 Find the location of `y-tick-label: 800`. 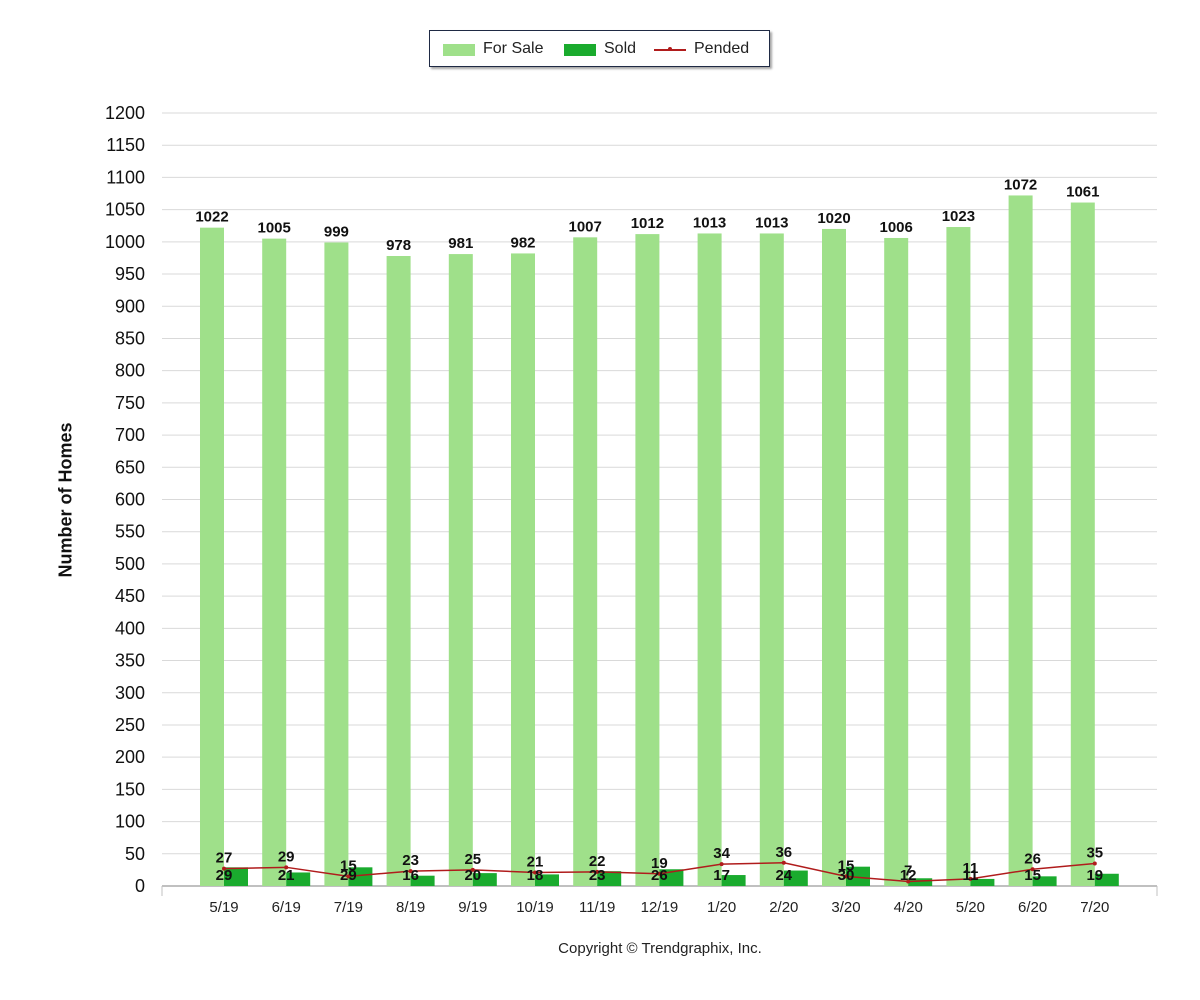

y-tick-label: 800 is located at coordinates (130, 371).